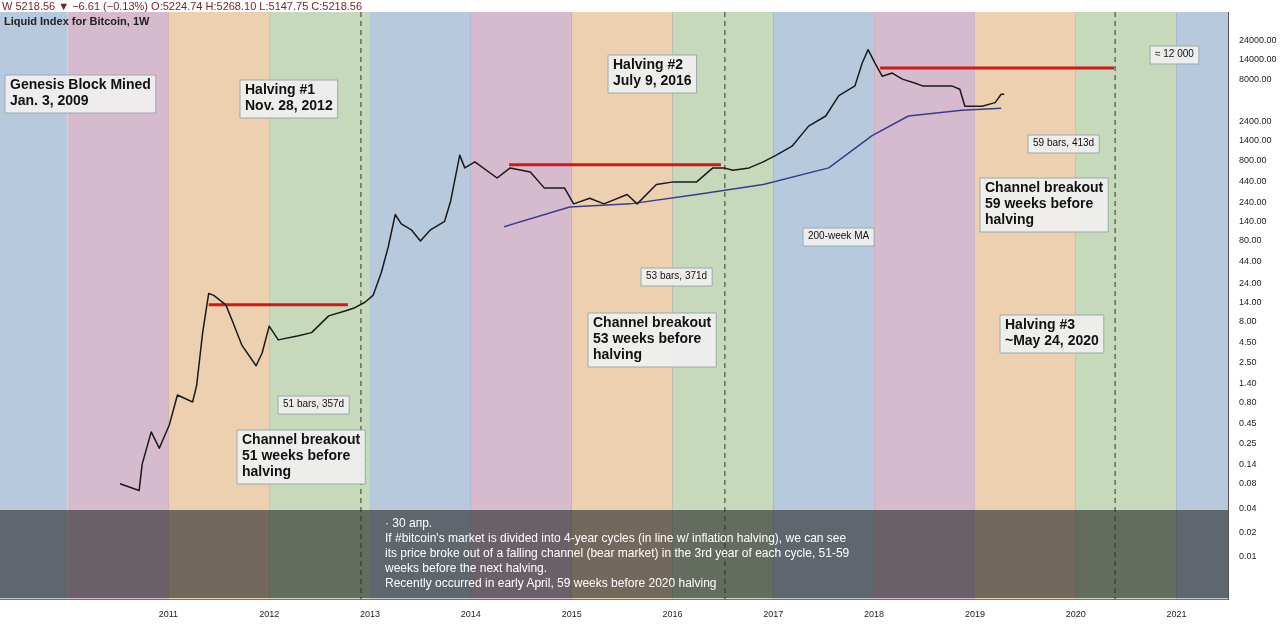 The height and width of the screenshot is (630, 1280). What do you see at coordinates (470, 614) in the screenshot?
I see `x-tick-label: 2014` at bounding box center [470, 614].